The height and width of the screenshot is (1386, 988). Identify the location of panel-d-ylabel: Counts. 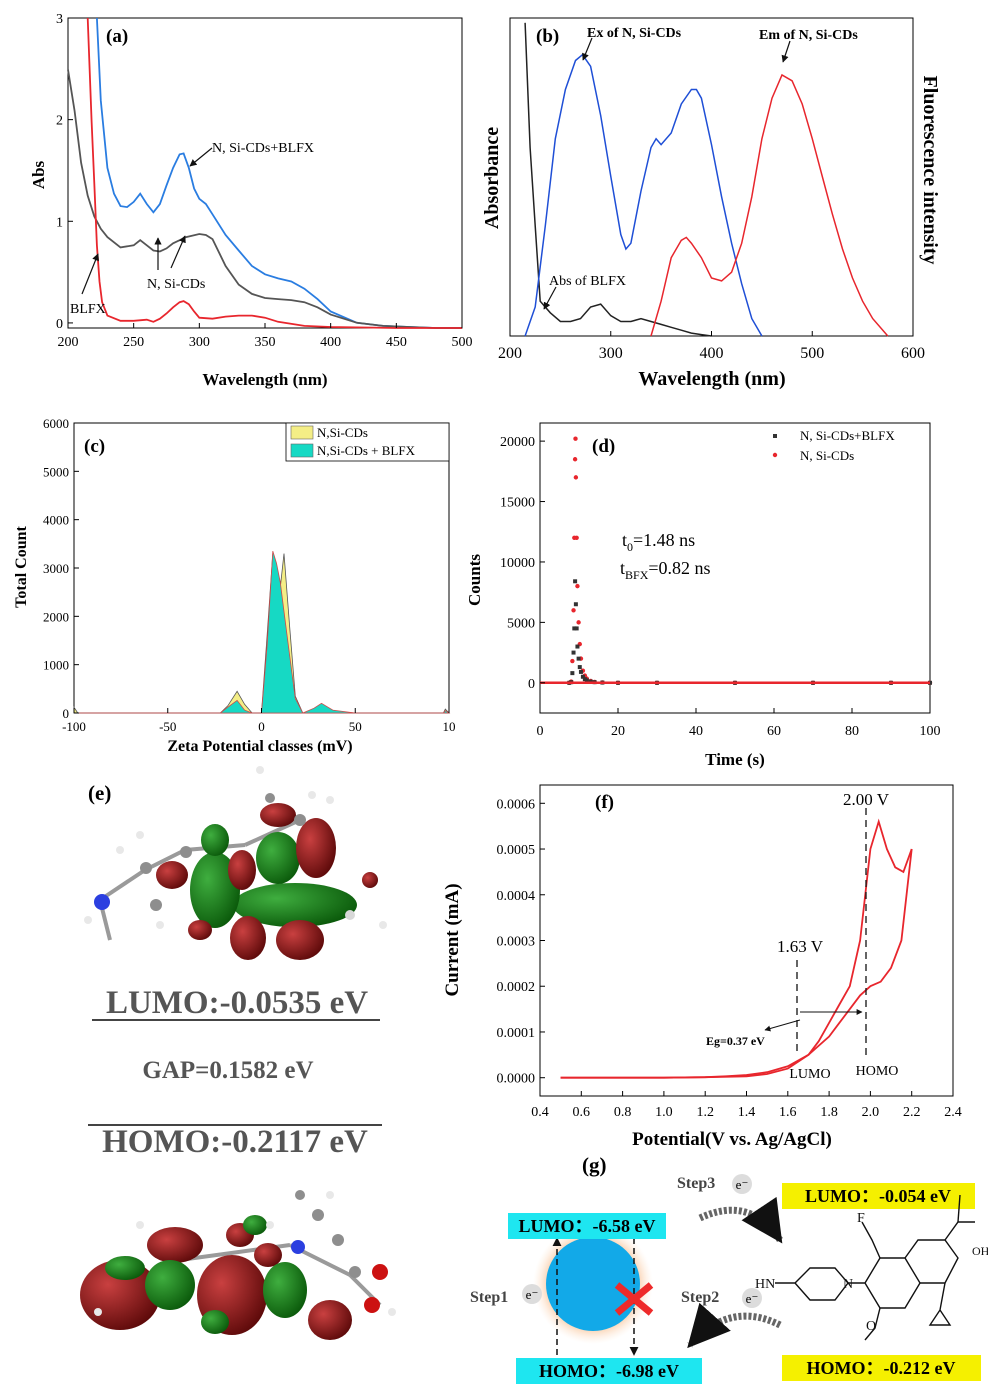
(474, 580).